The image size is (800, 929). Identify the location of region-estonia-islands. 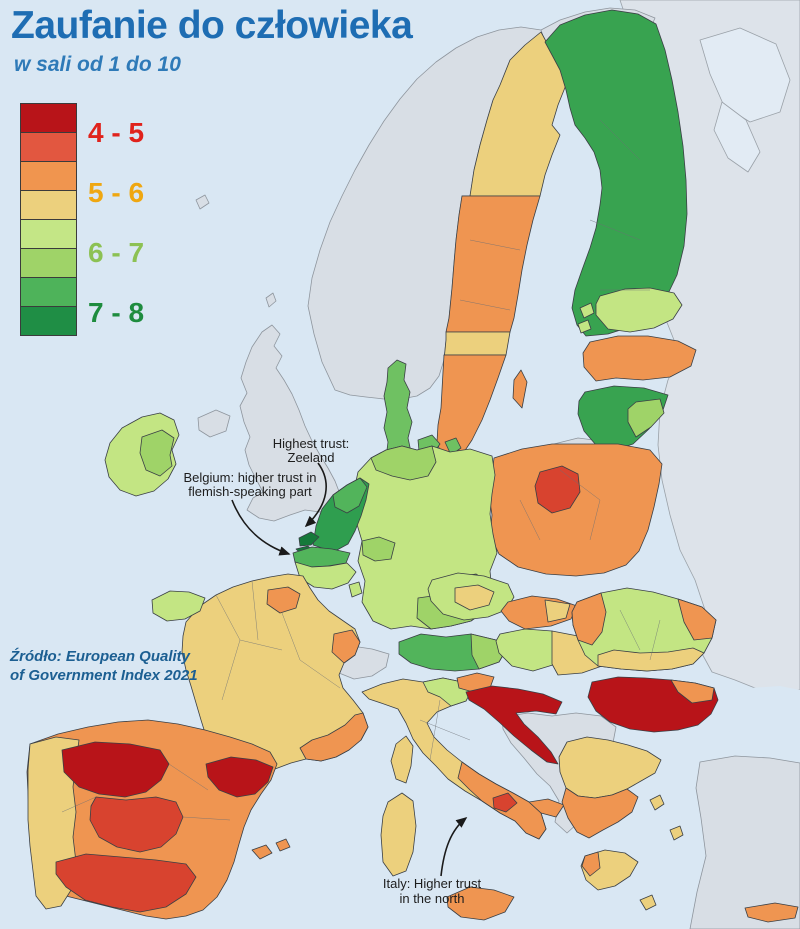
(586, 318).